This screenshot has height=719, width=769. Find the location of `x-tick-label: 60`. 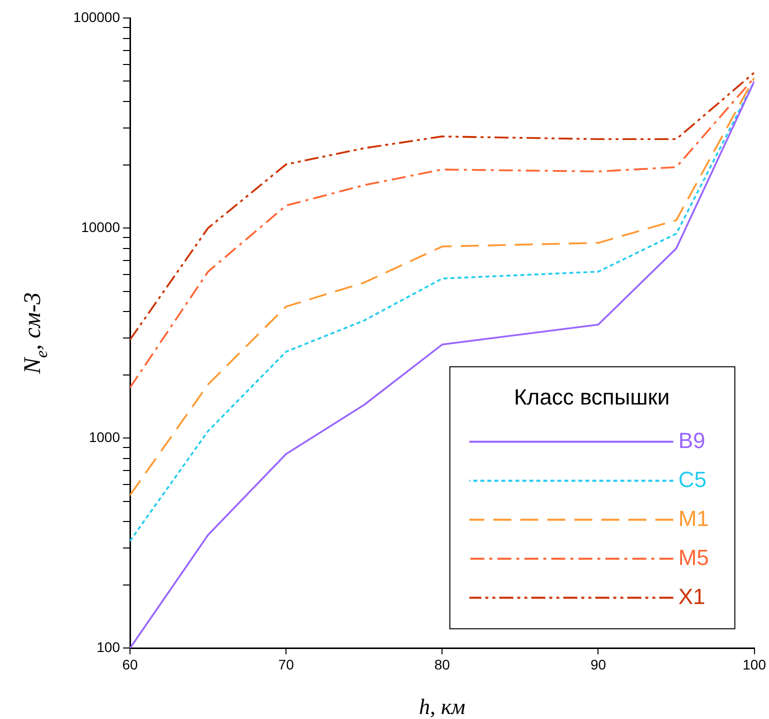

x-tick-label: 60 is located at coordinates (130, 664).